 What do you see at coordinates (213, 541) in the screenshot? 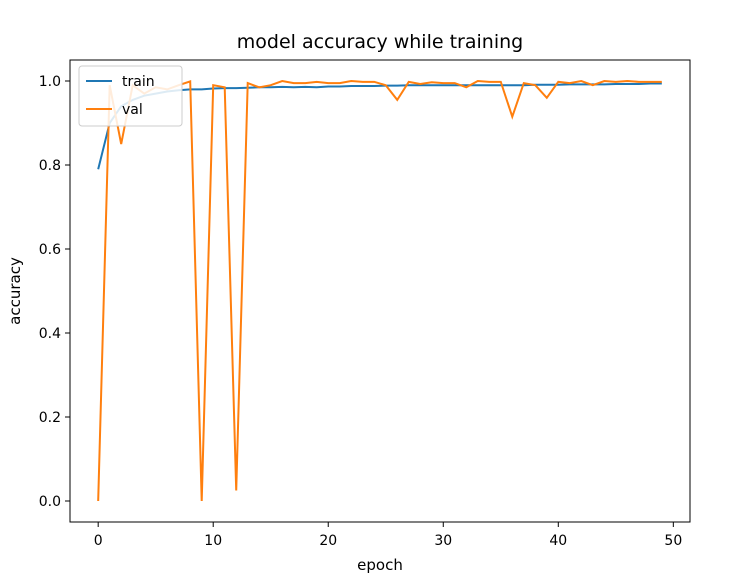
I see `x-tick-label: 10` at bounding box center [213, 541].